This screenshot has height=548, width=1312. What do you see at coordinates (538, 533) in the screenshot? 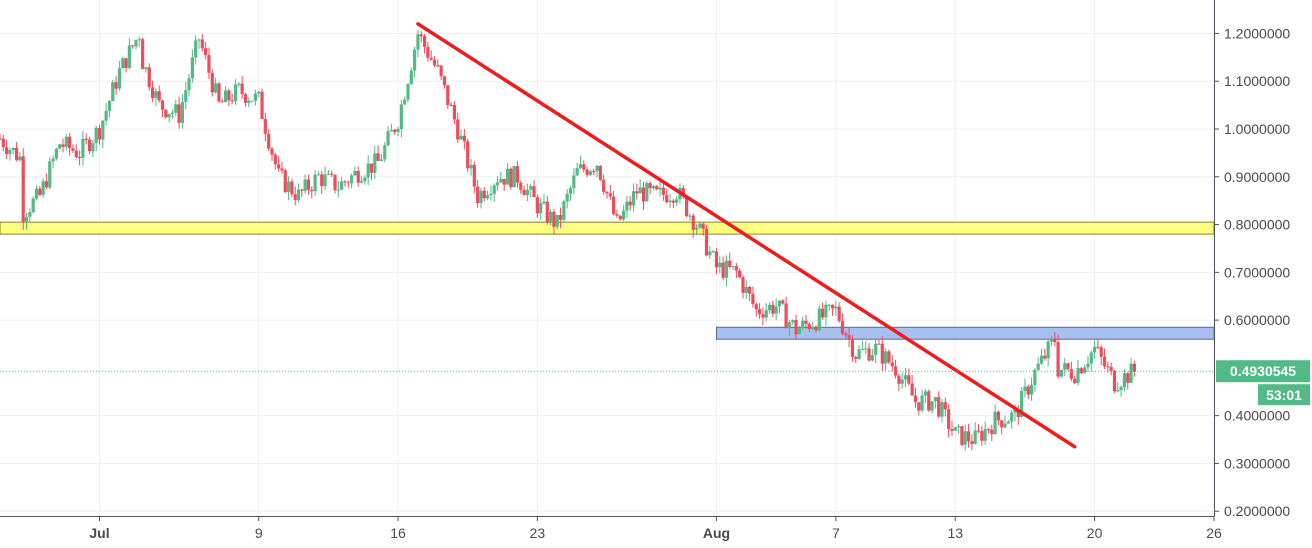
I see `x-tick-label: 23` at bounding box center [538, 533].